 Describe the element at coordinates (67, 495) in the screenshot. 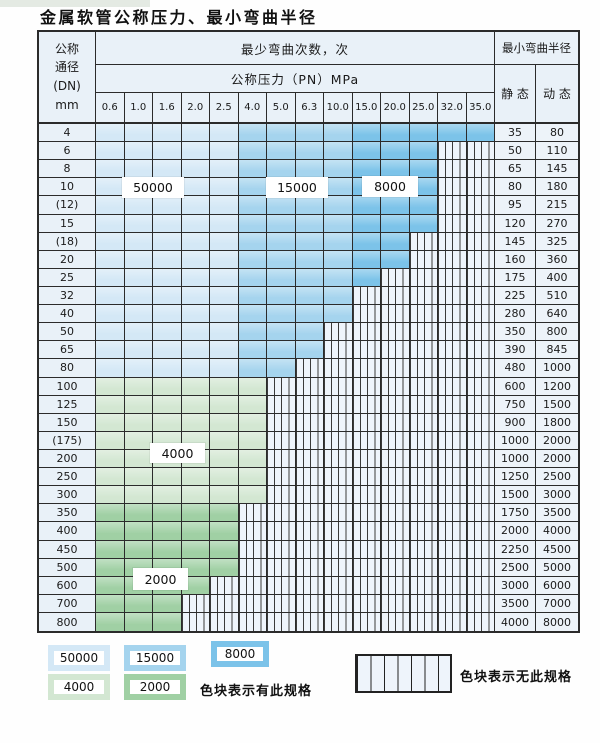

I see `row-label-dn: 300` at that location.